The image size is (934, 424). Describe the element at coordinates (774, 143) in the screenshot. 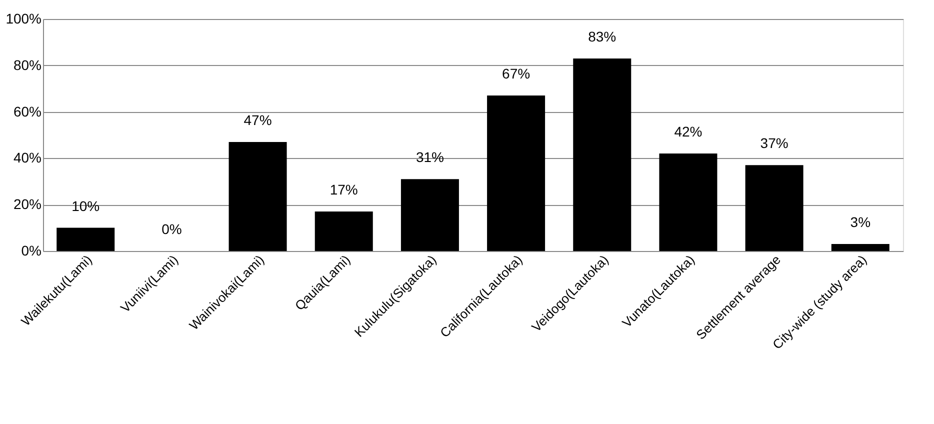

I see `data-label: 37%` at that location.